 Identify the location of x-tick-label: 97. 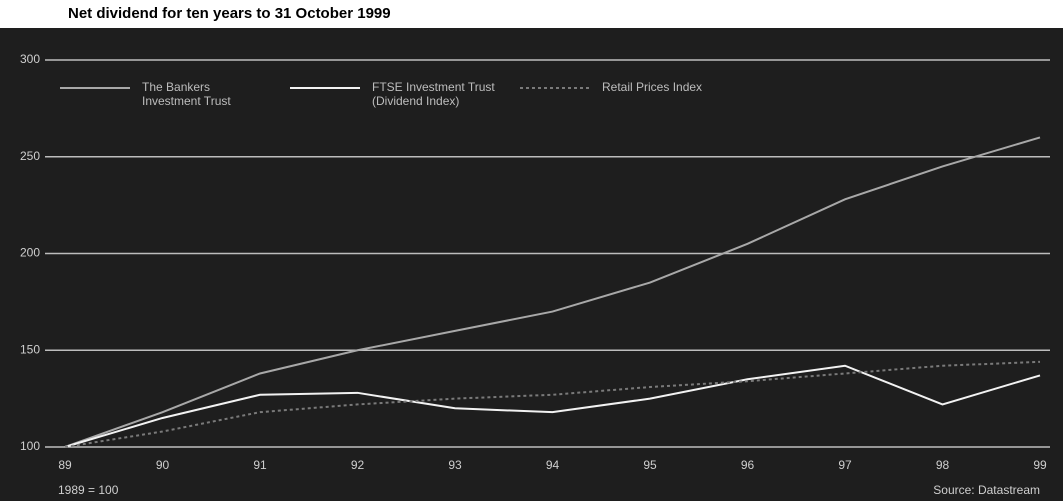
(845, 465).